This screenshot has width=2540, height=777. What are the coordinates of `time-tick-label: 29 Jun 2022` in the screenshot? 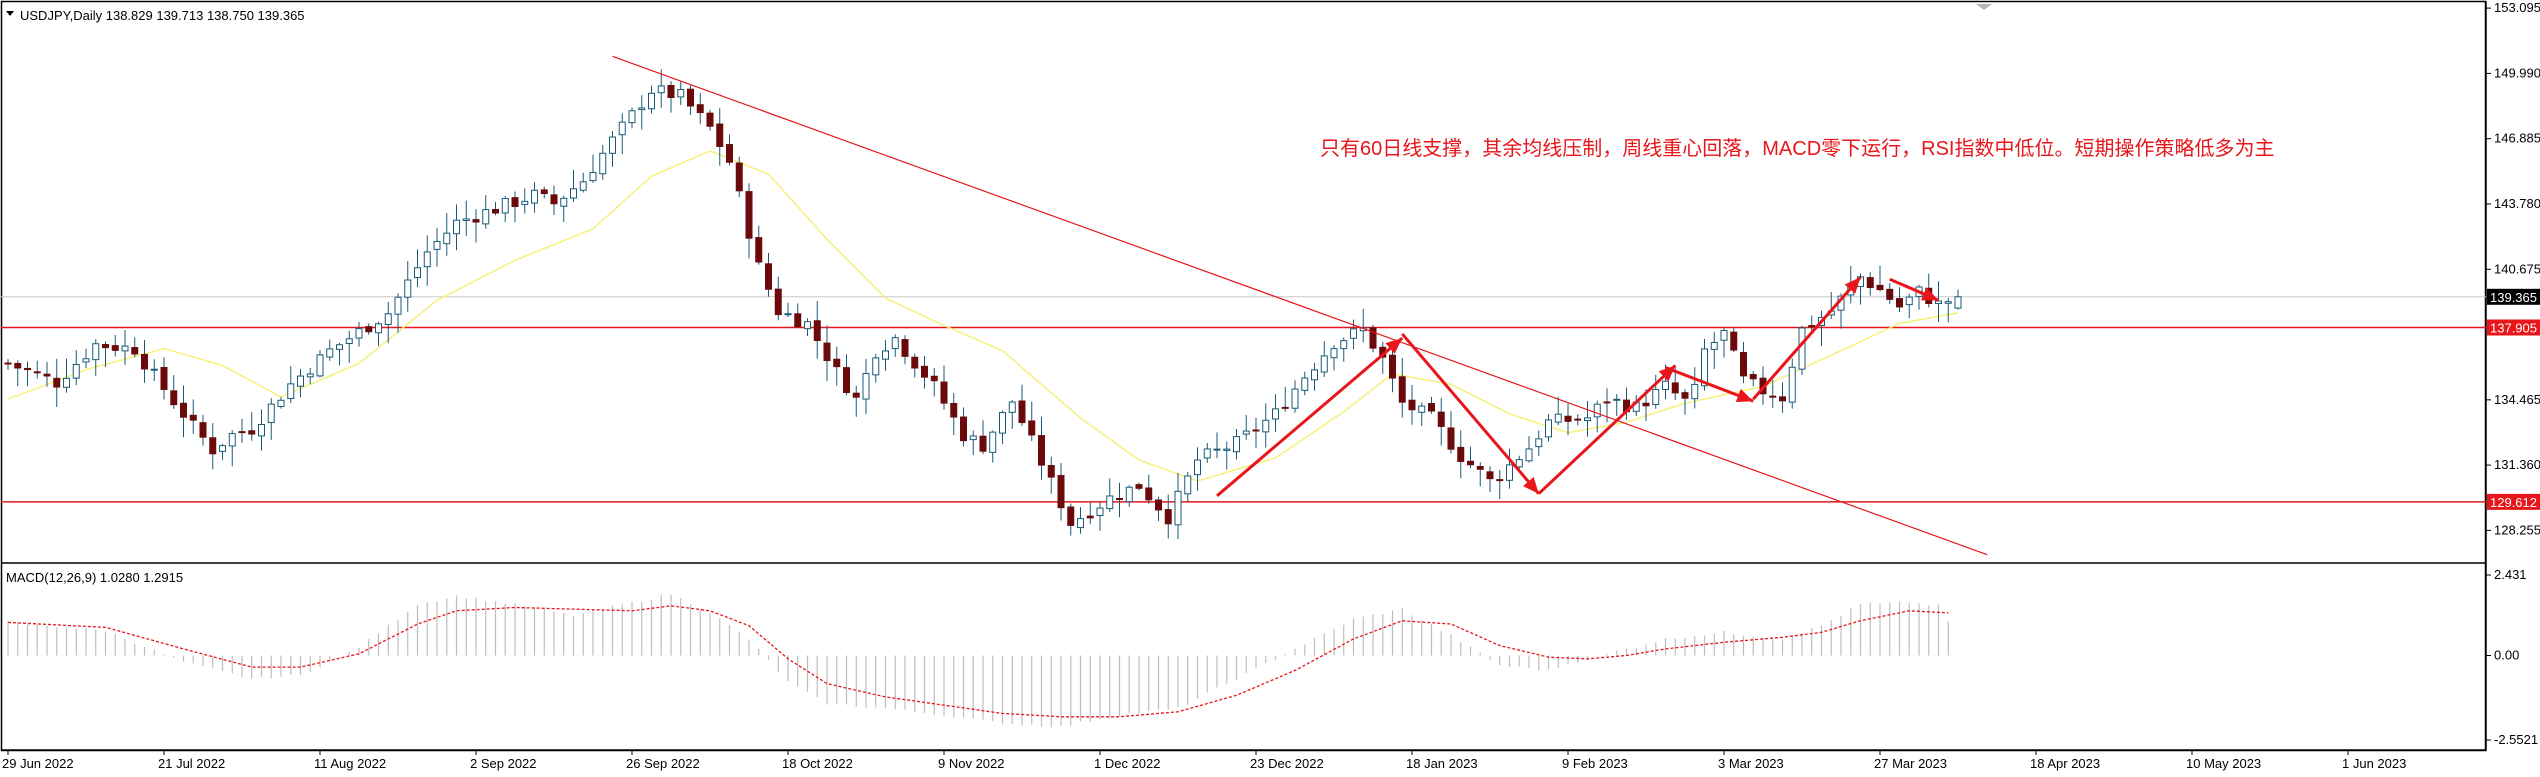 It's located at (38, 763).